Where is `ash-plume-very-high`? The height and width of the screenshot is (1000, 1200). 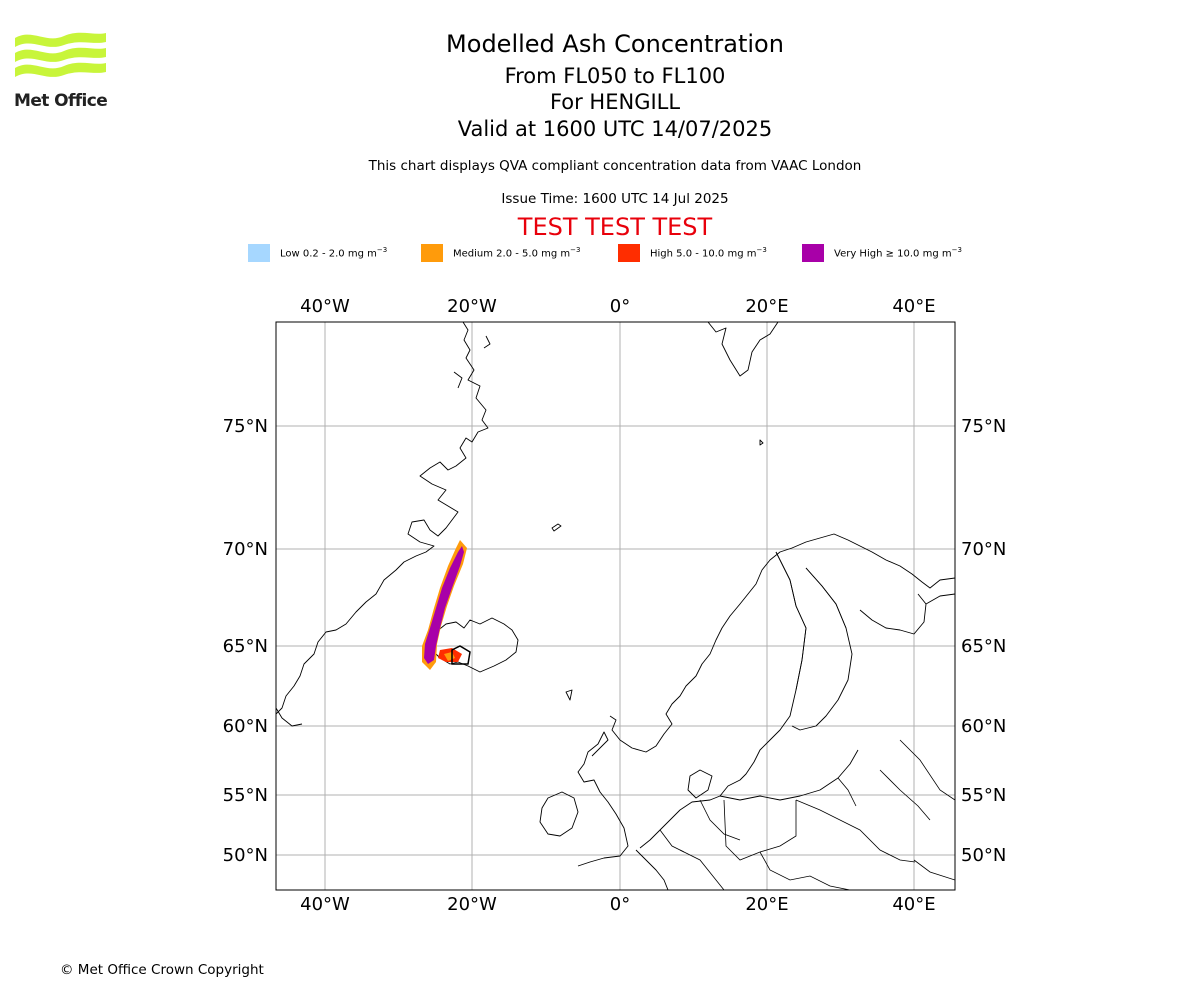
ash-plume-very-high is located at coordinates (444, 605).